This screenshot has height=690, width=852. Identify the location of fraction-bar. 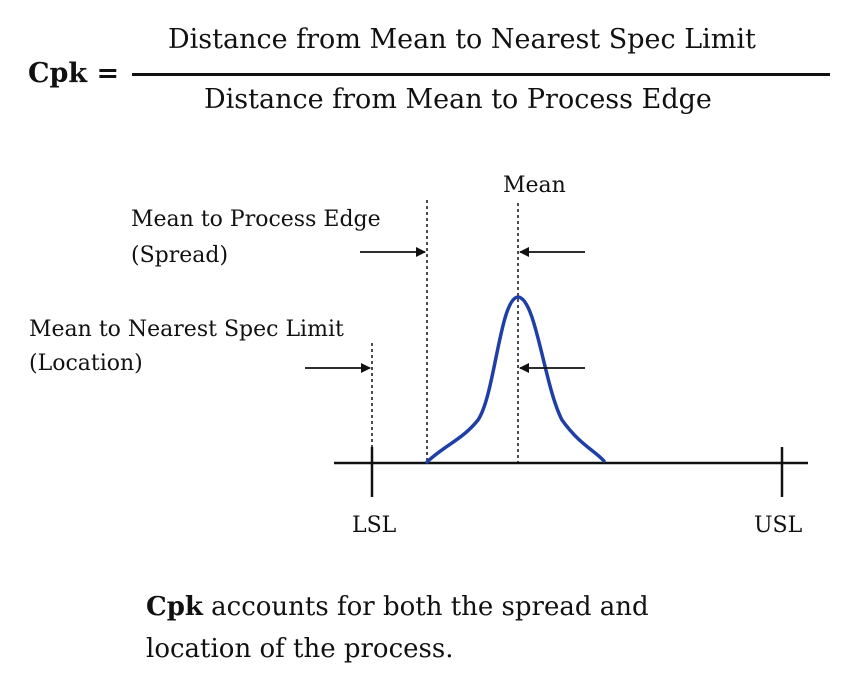
(481, 74).